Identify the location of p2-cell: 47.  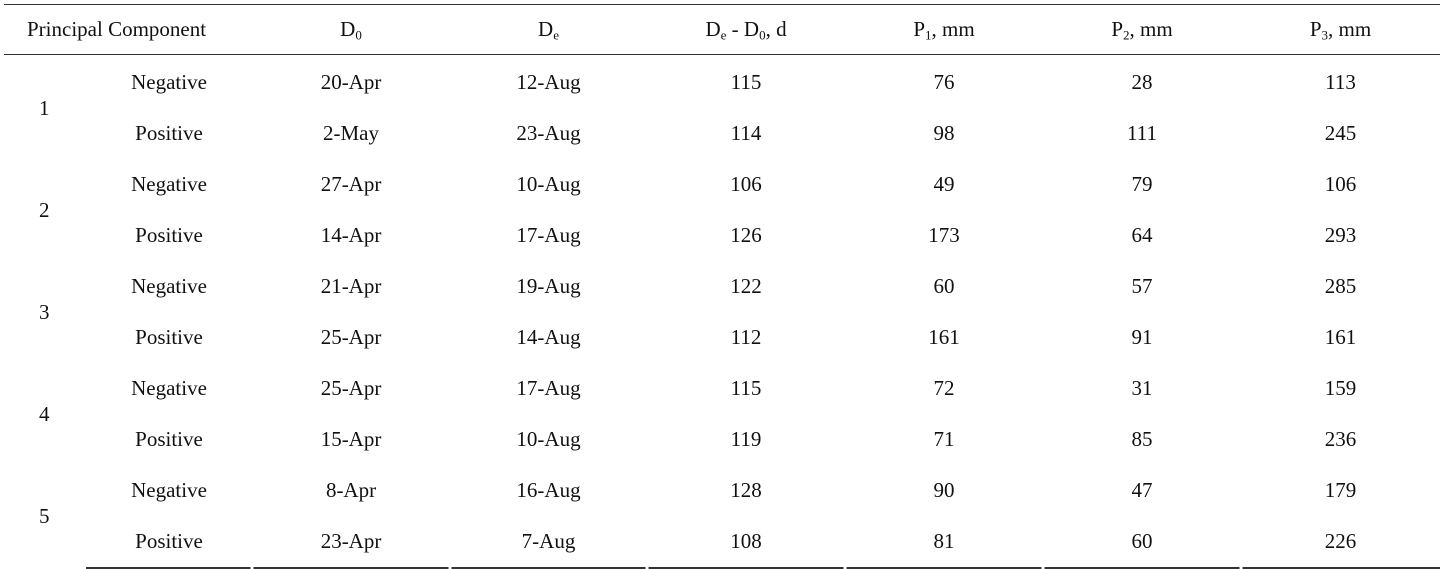
(1142, 490).